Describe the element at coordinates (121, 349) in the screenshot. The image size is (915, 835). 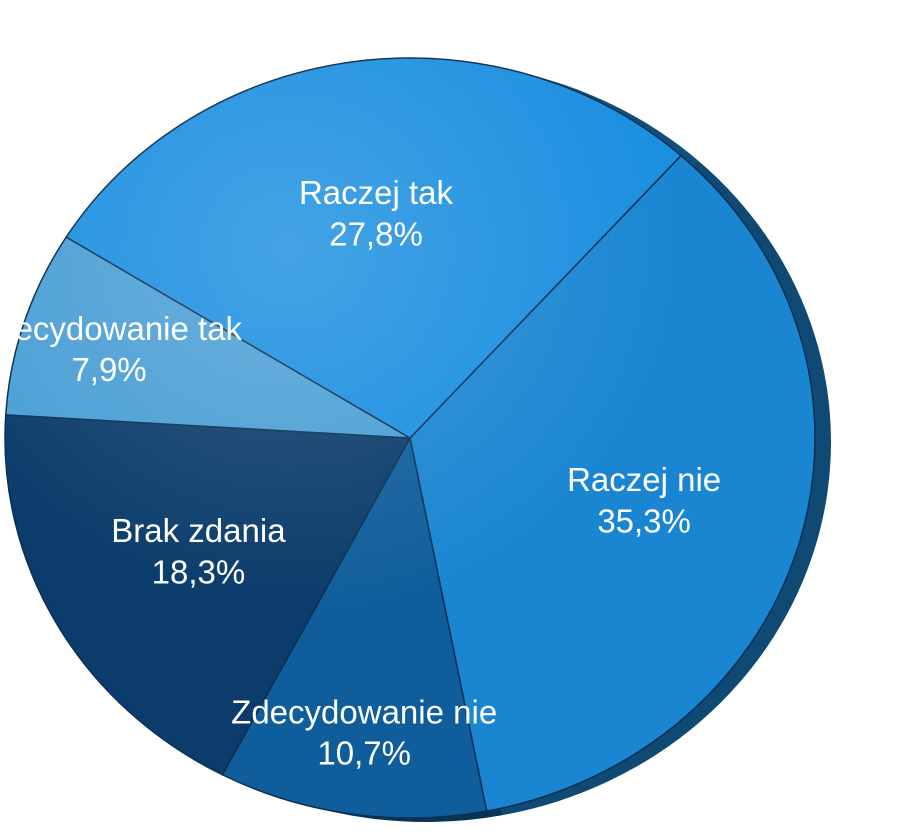
I see `slice-label: Zdecydowanie tak 7,9%` at that location.